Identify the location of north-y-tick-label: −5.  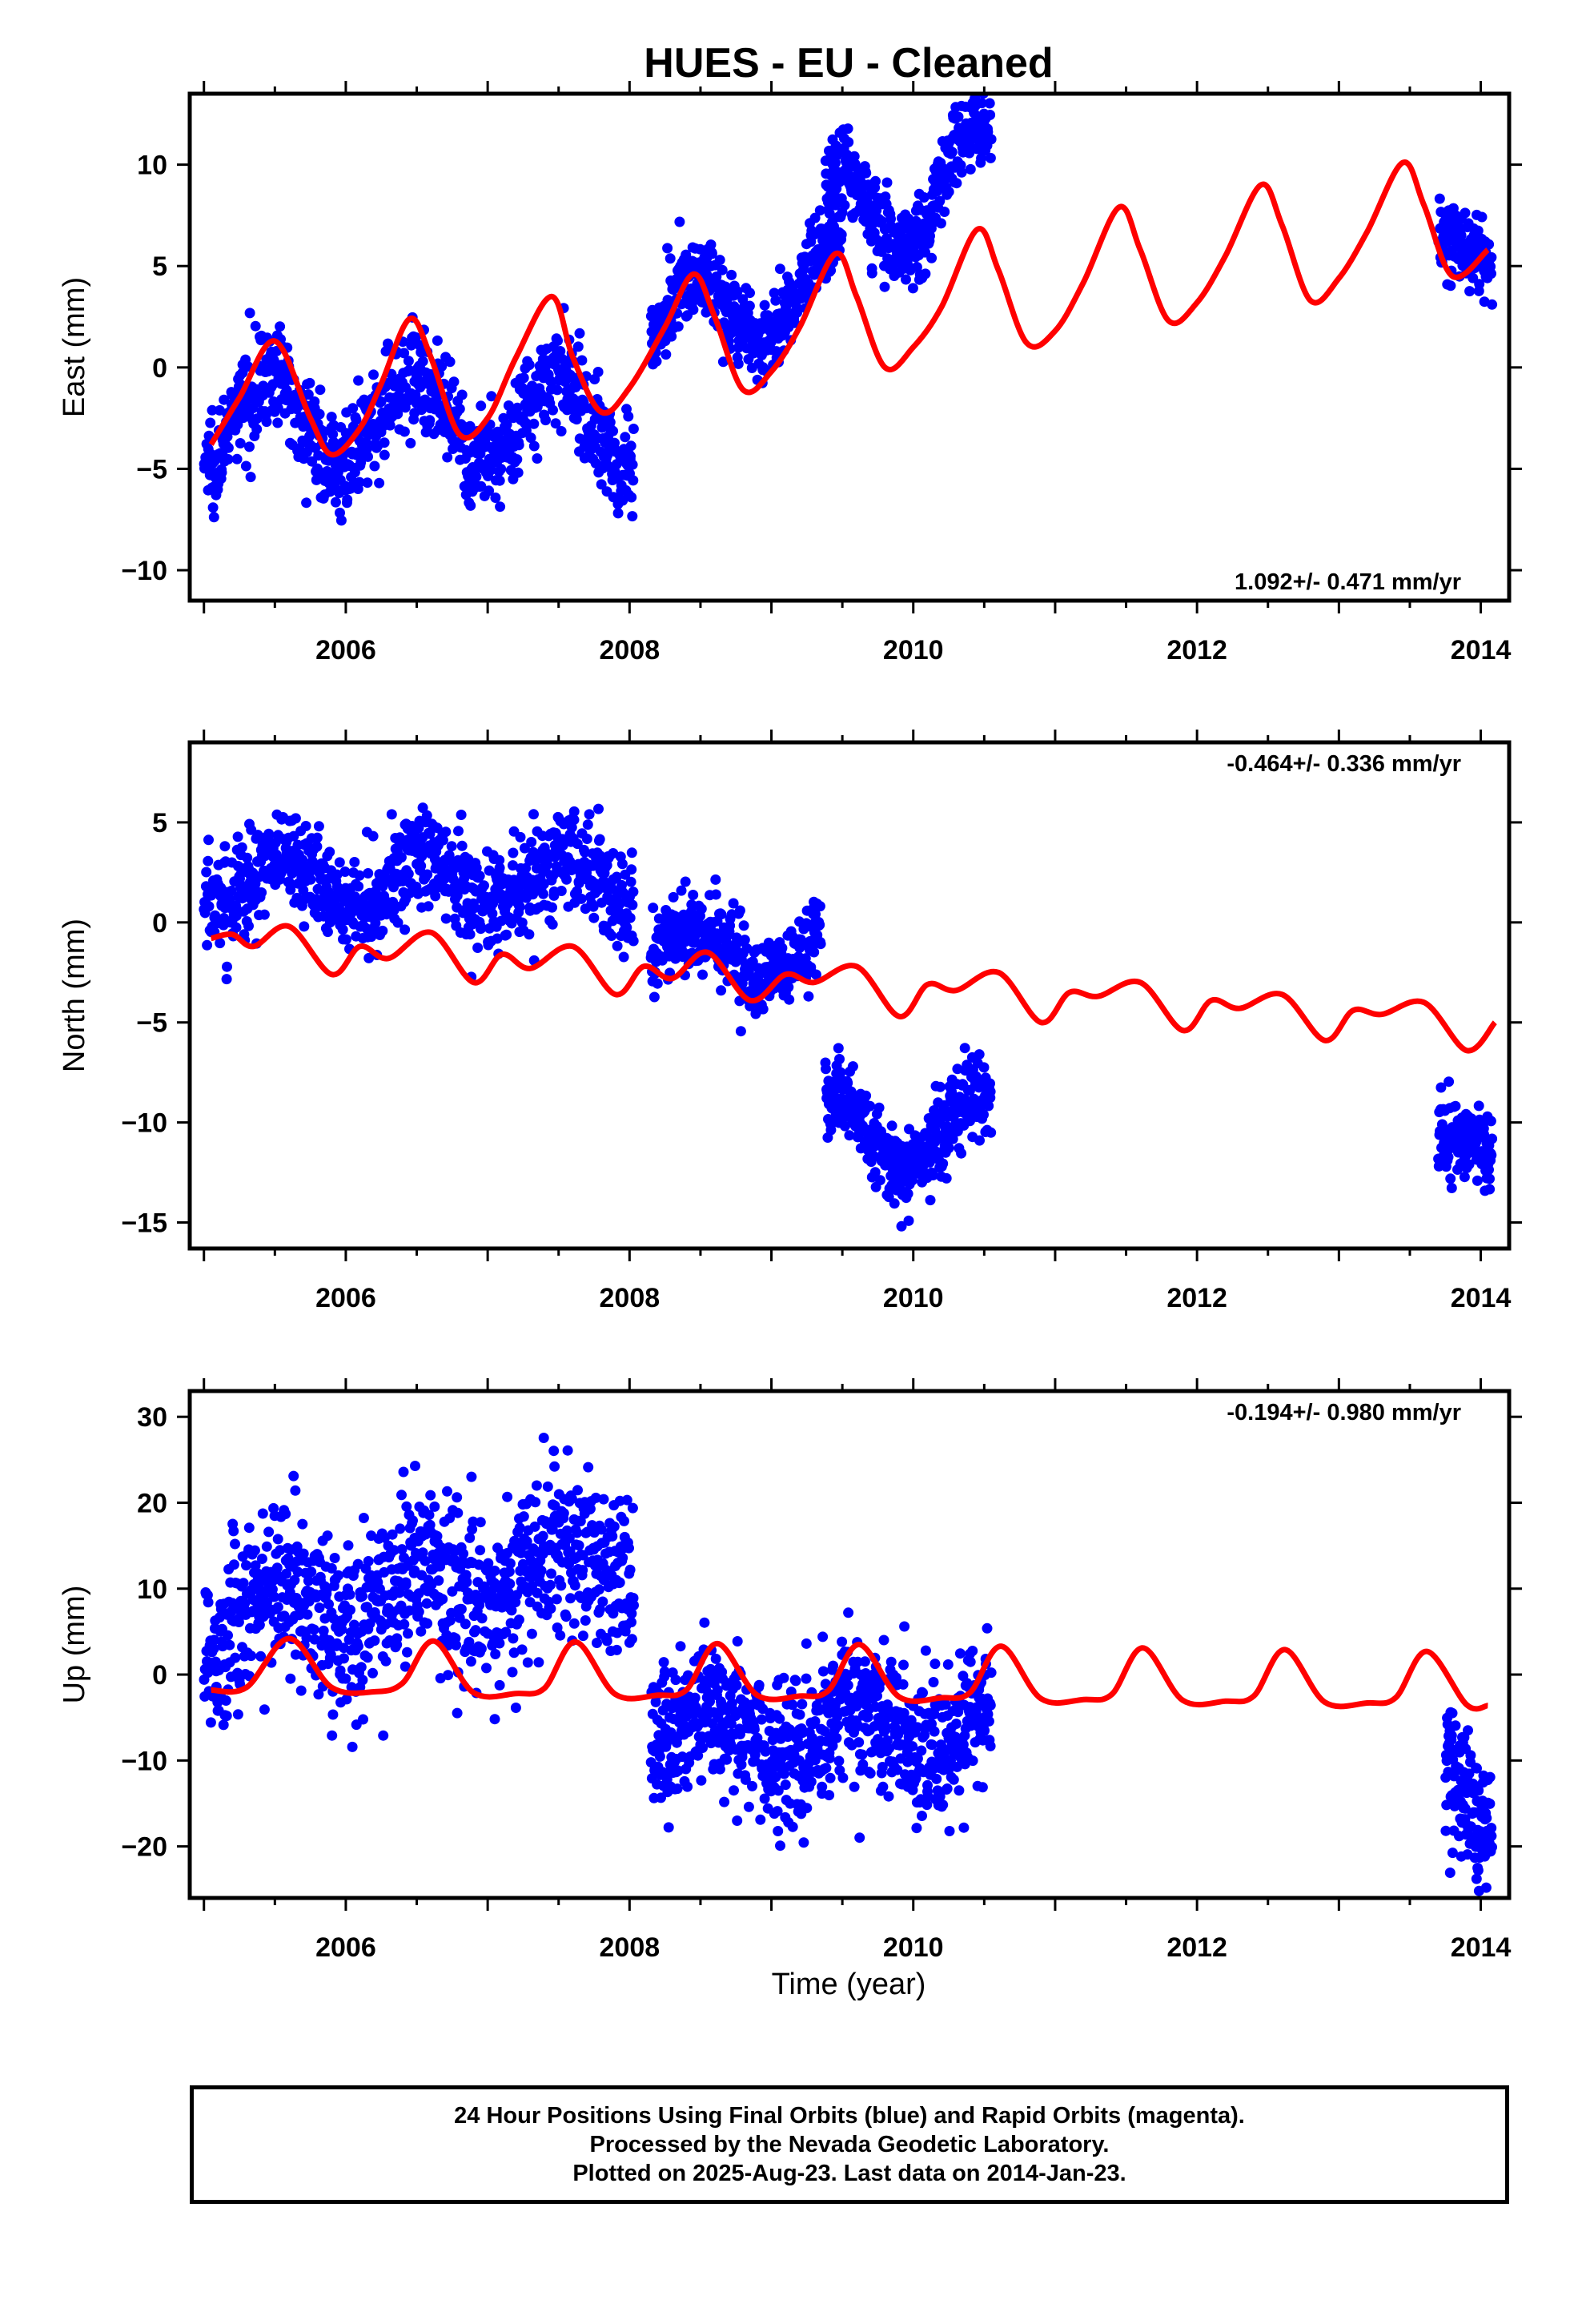
(151, 1023).